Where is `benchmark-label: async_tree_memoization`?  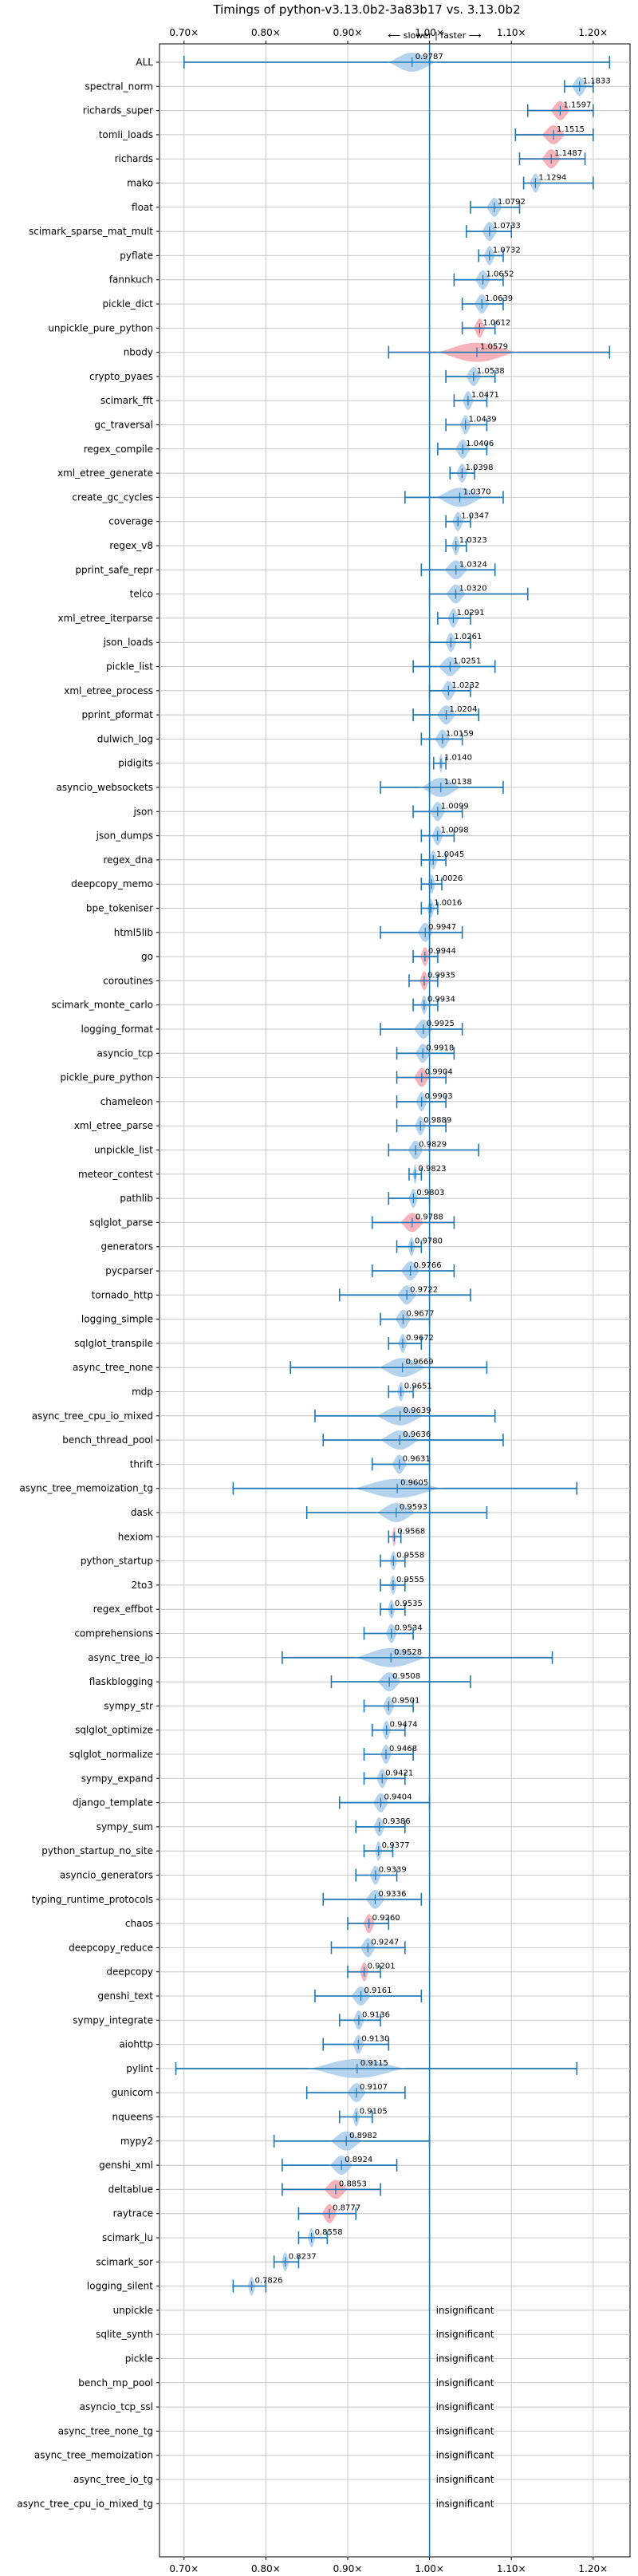 benchmark-label: async_tree_memoization is located at coordinates (94, 2456).